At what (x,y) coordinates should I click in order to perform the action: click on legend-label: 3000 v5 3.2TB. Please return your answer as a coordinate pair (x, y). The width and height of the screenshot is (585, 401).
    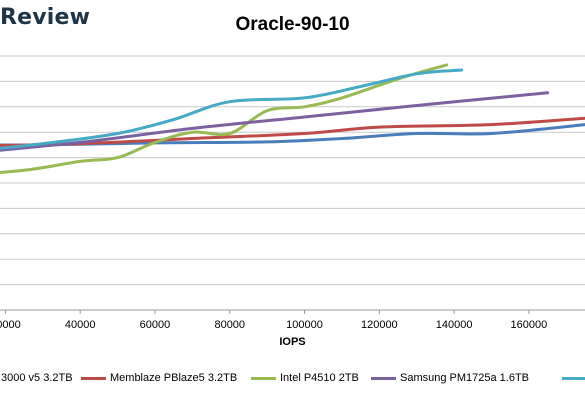
    Looking at the image, I should click on (37, 378).